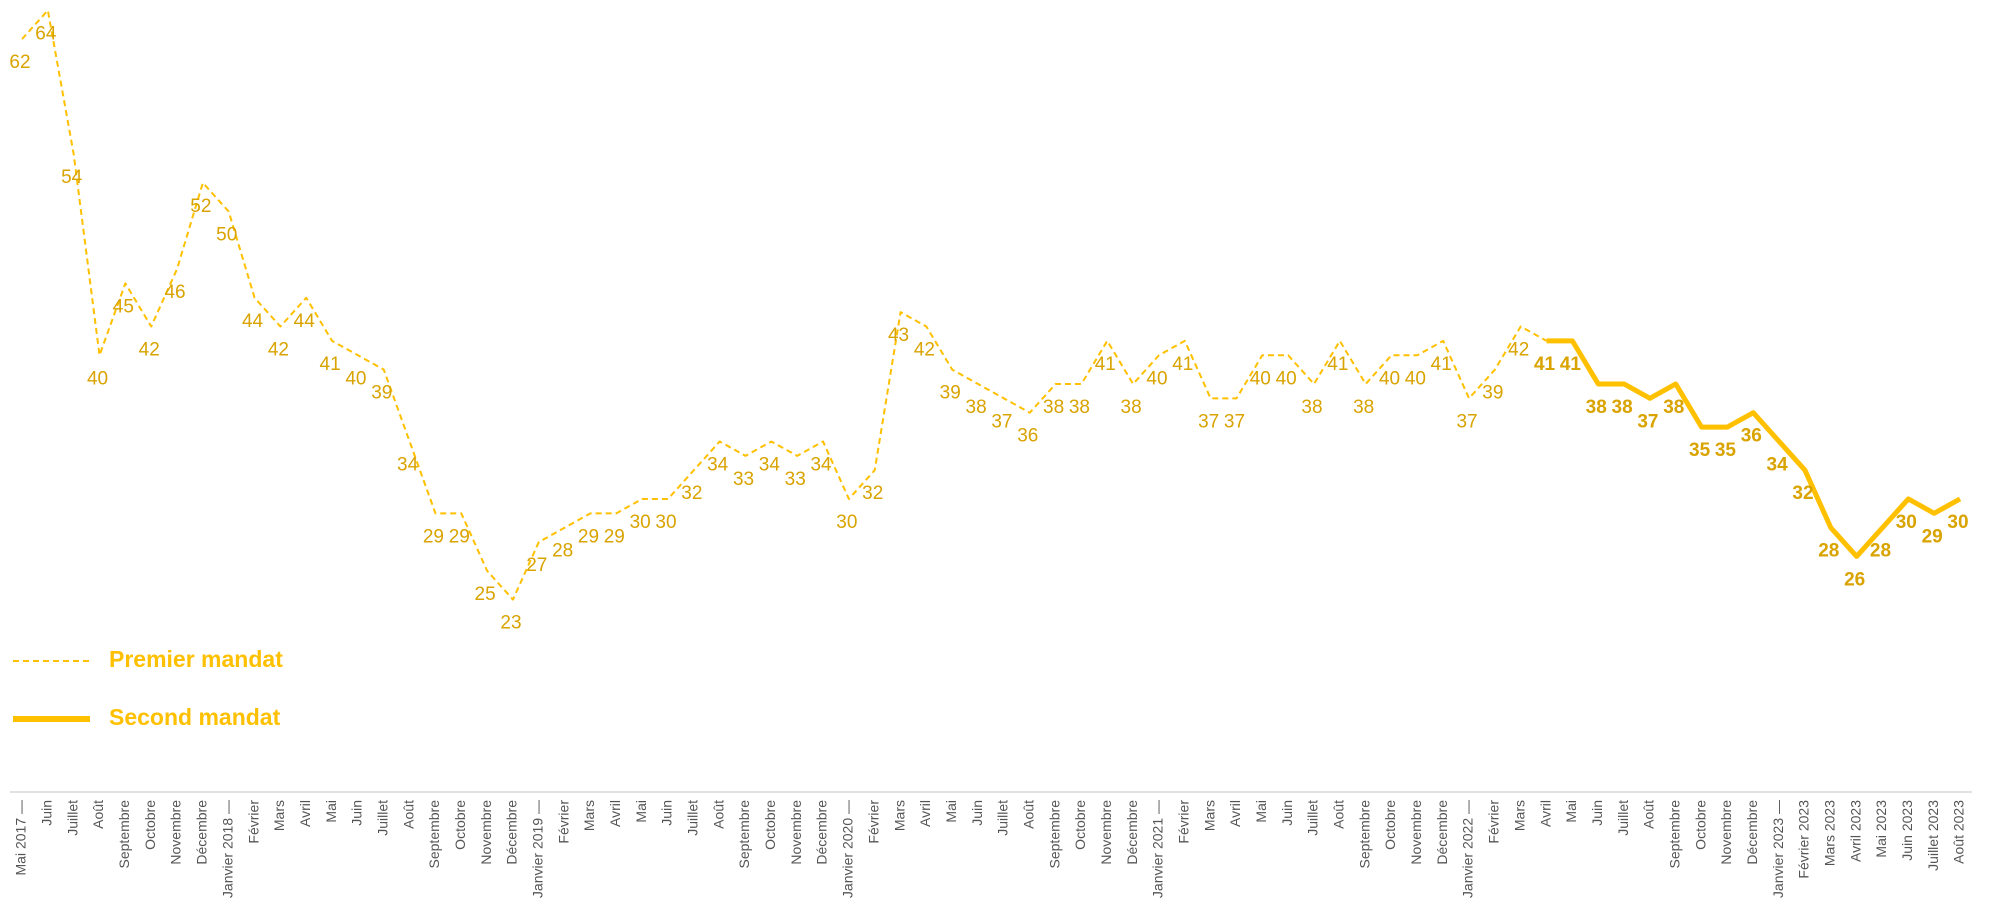  Describe the element at coordinates (123, 306) in the screenshot. I see `data-label: 45` at that location.